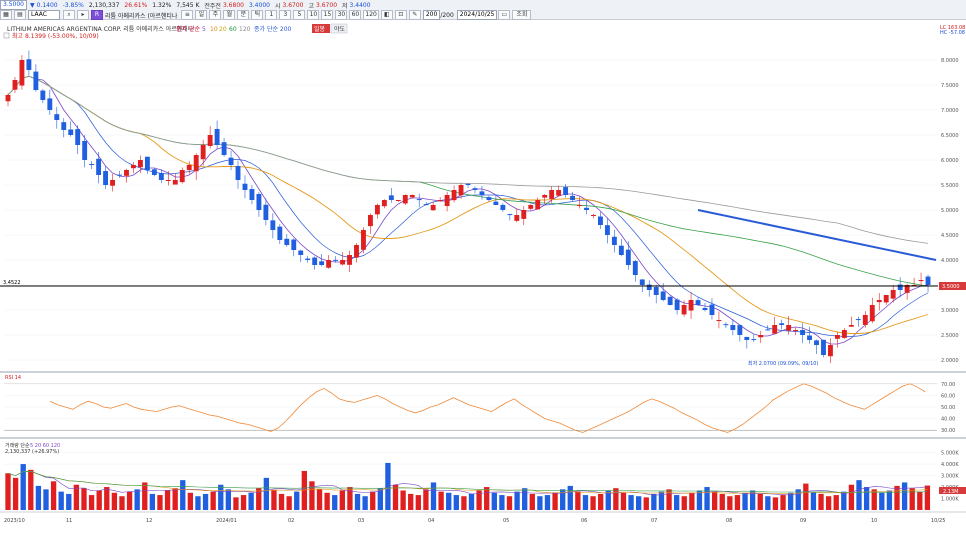 The width and height of the screenshot is (966, 533). I want to click on pin-icon: ⊡, so click(400, 15).